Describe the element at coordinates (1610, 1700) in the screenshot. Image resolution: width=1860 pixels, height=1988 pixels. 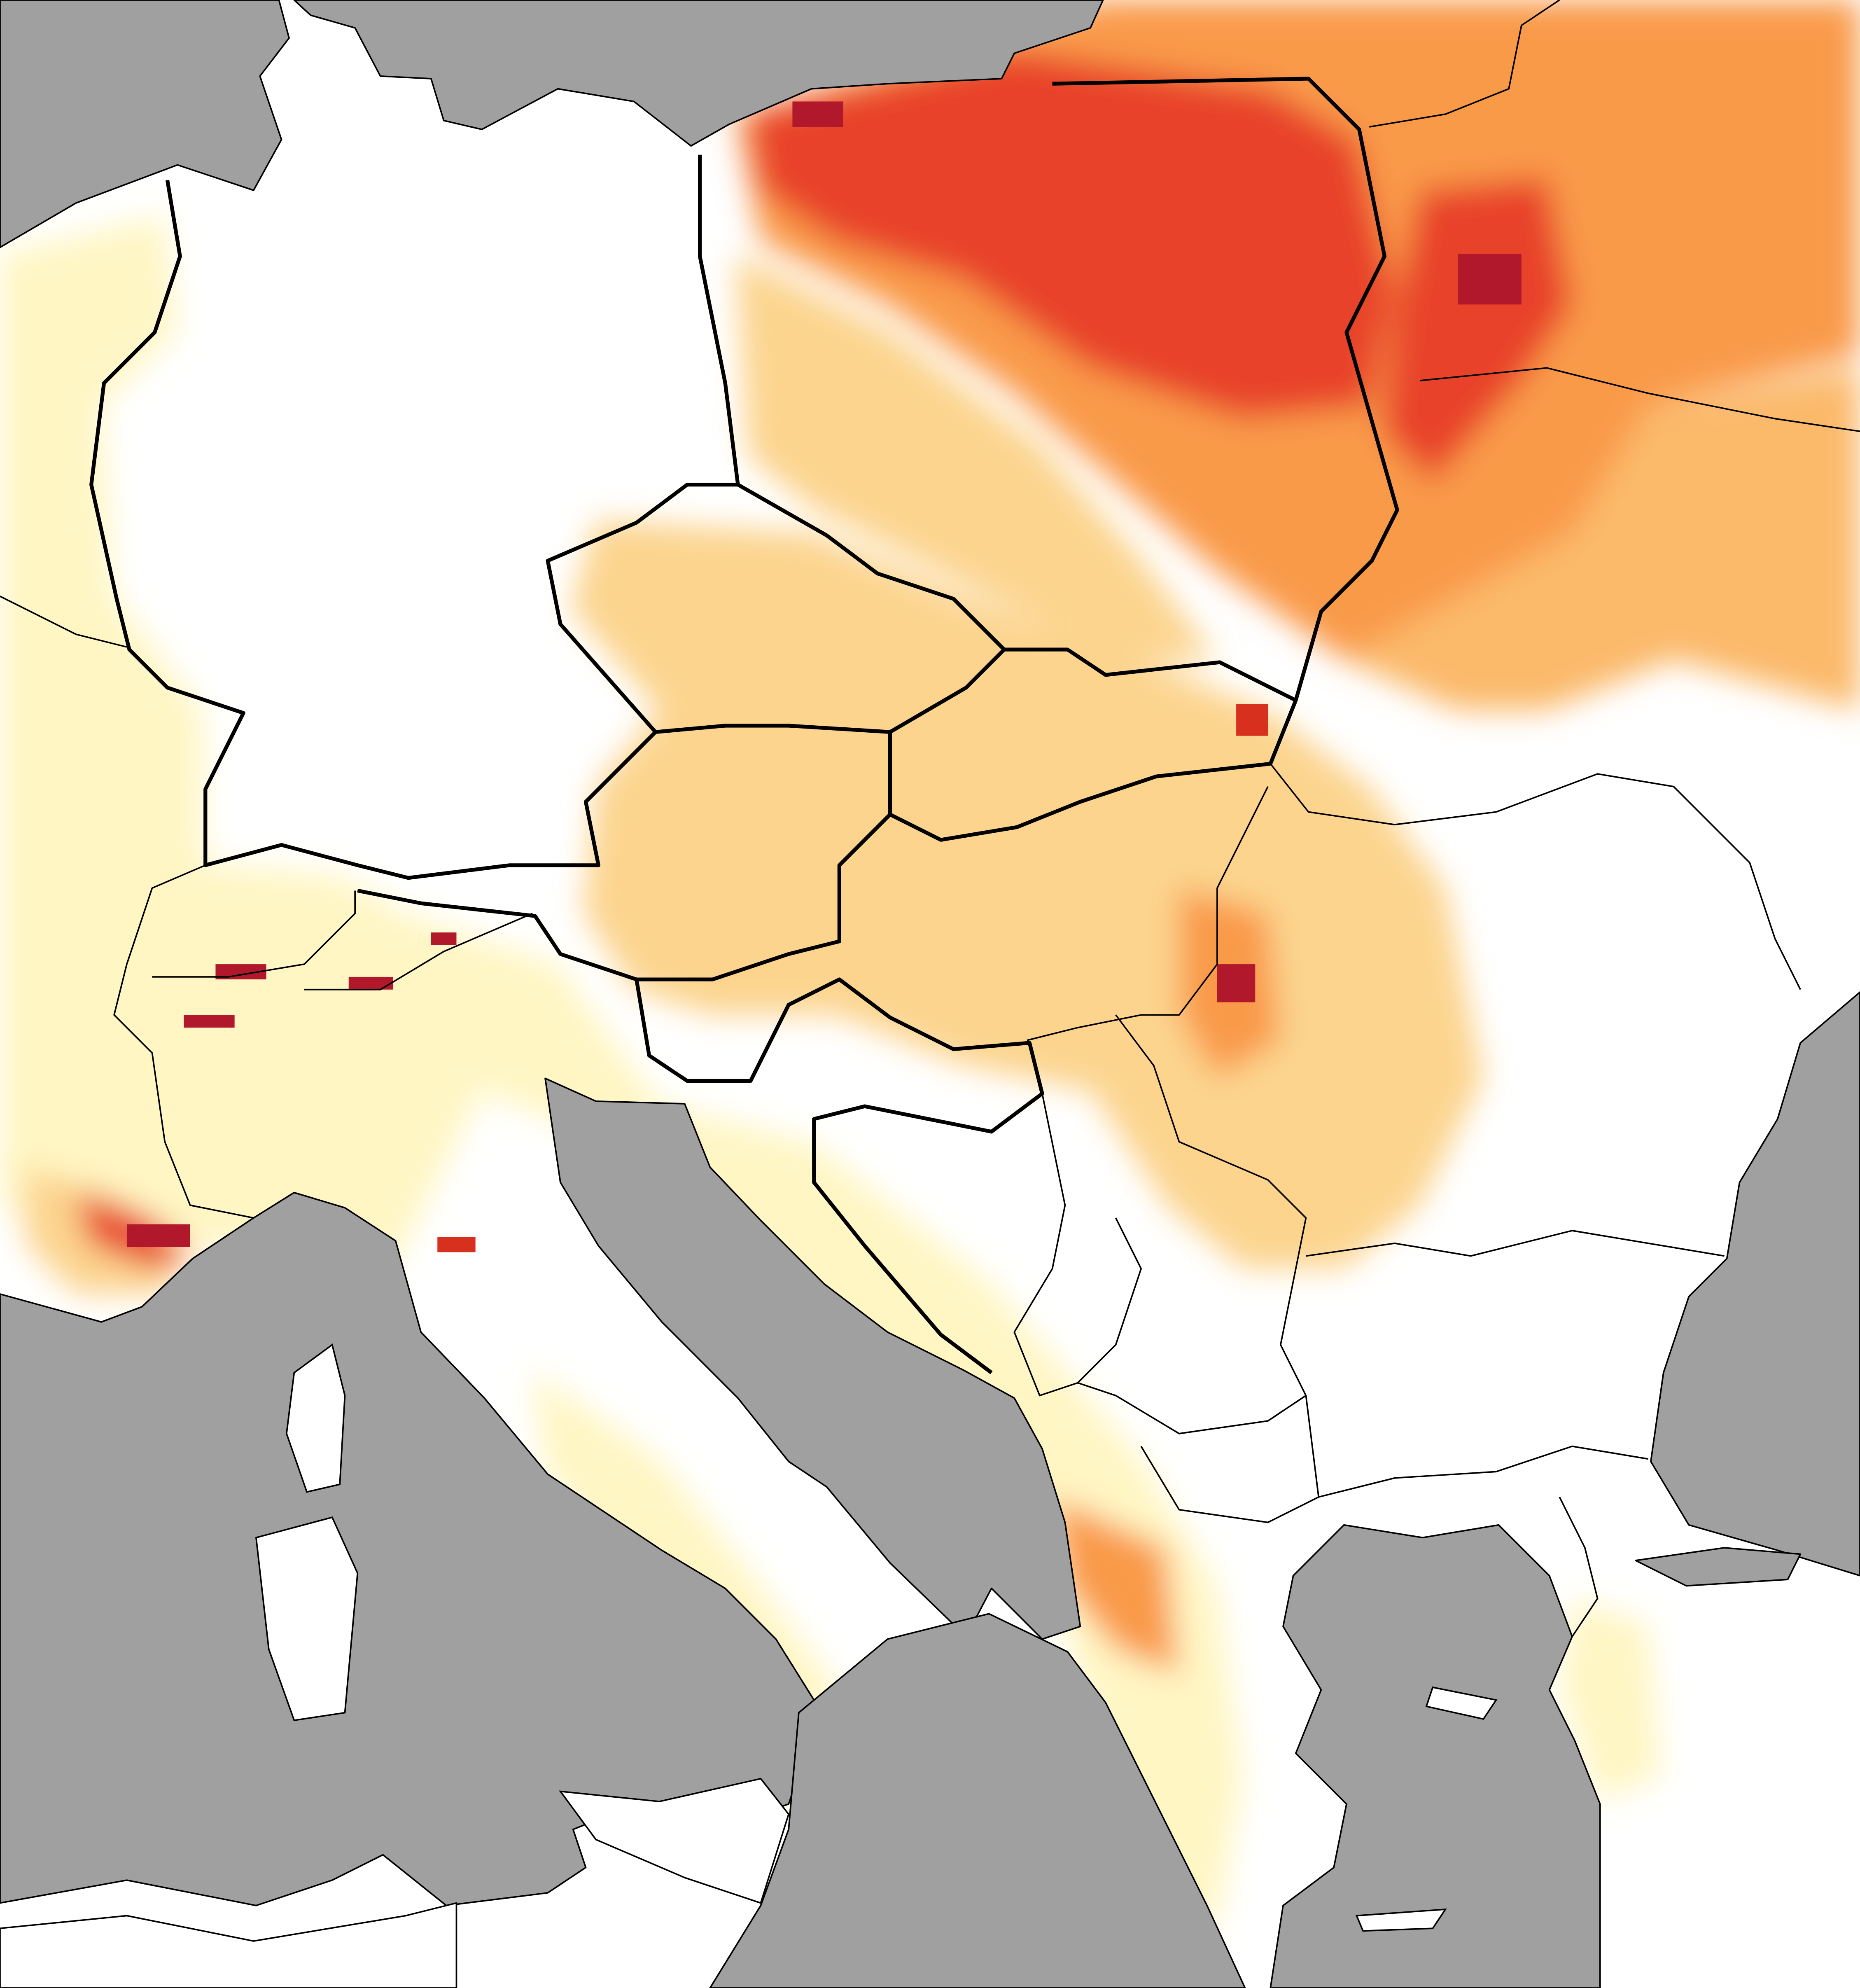
I see `heat-pale` at that location.